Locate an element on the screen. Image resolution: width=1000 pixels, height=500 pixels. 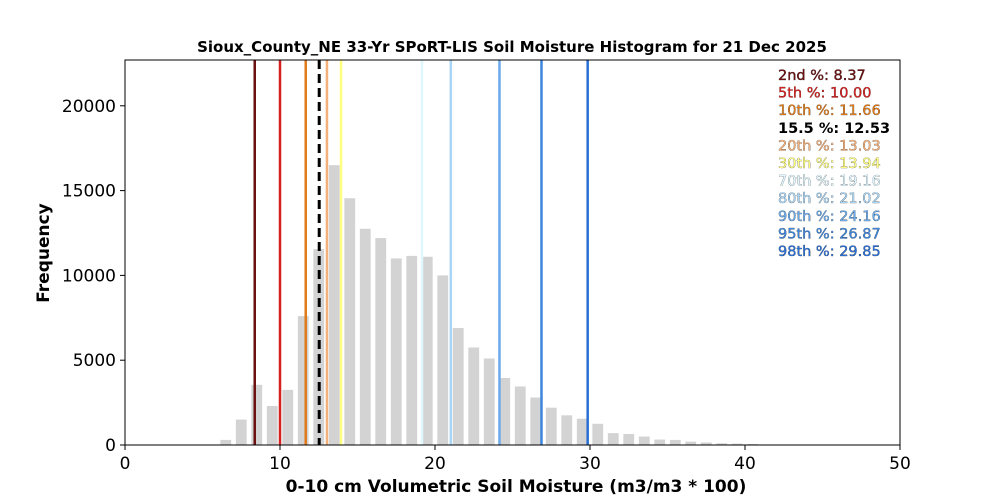
legend-entry: 30th %: 13.94 is located at coordinates (829, 164).